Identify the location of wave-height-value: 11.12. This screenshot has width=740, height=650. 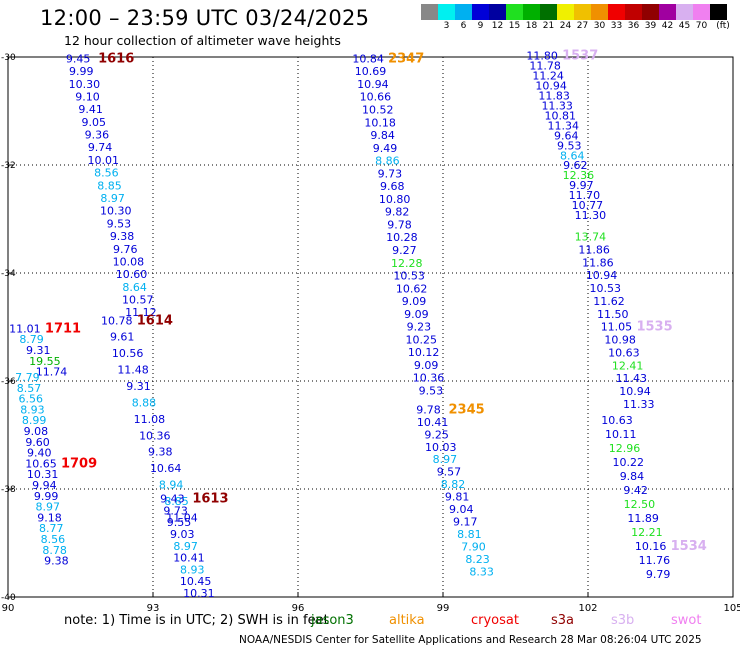
(141, 312).